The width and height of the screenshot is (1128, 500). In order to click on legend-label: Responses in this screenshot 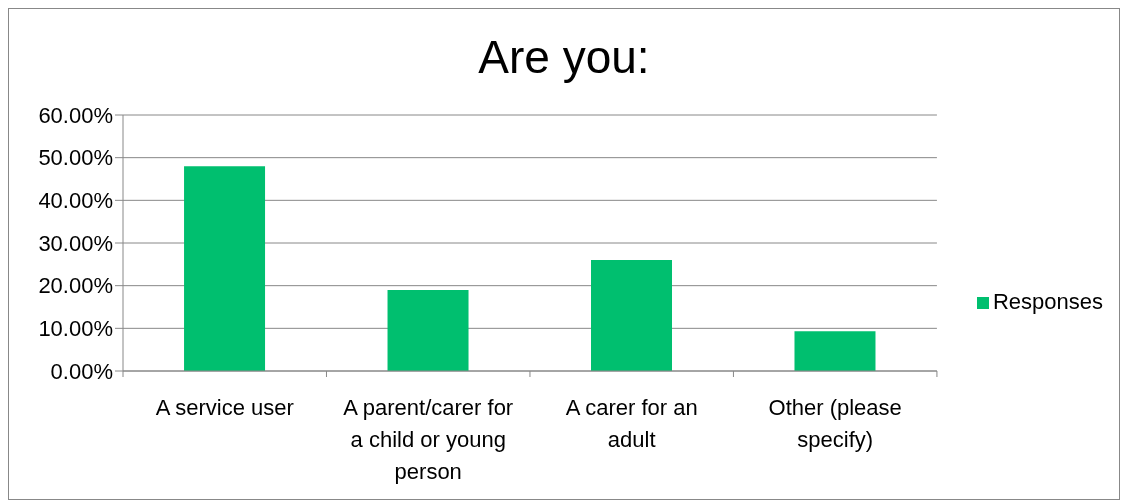, I will do `click(1047, 301)`.